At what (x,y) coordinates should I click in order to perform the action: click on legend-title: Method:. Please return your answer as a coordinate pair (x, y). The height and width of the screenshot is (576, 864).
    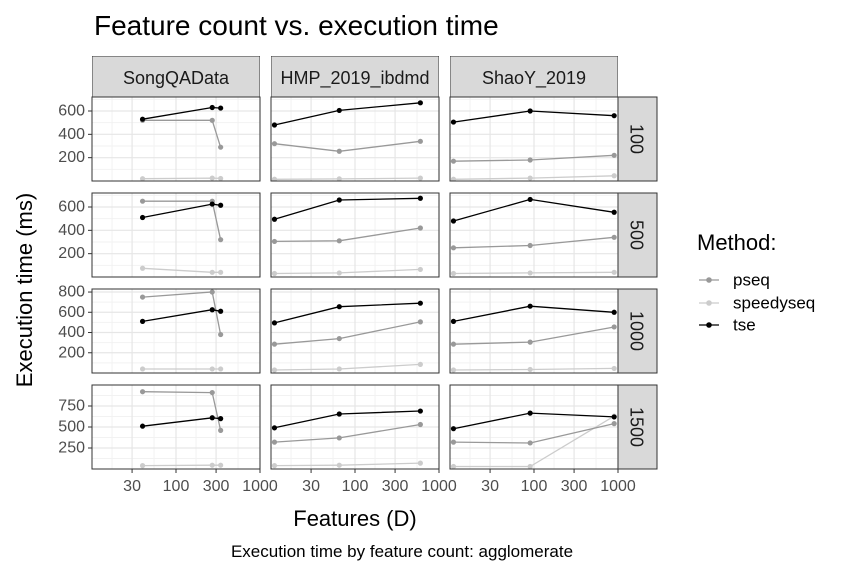
    Looking at the image, I should click on (737, 242).